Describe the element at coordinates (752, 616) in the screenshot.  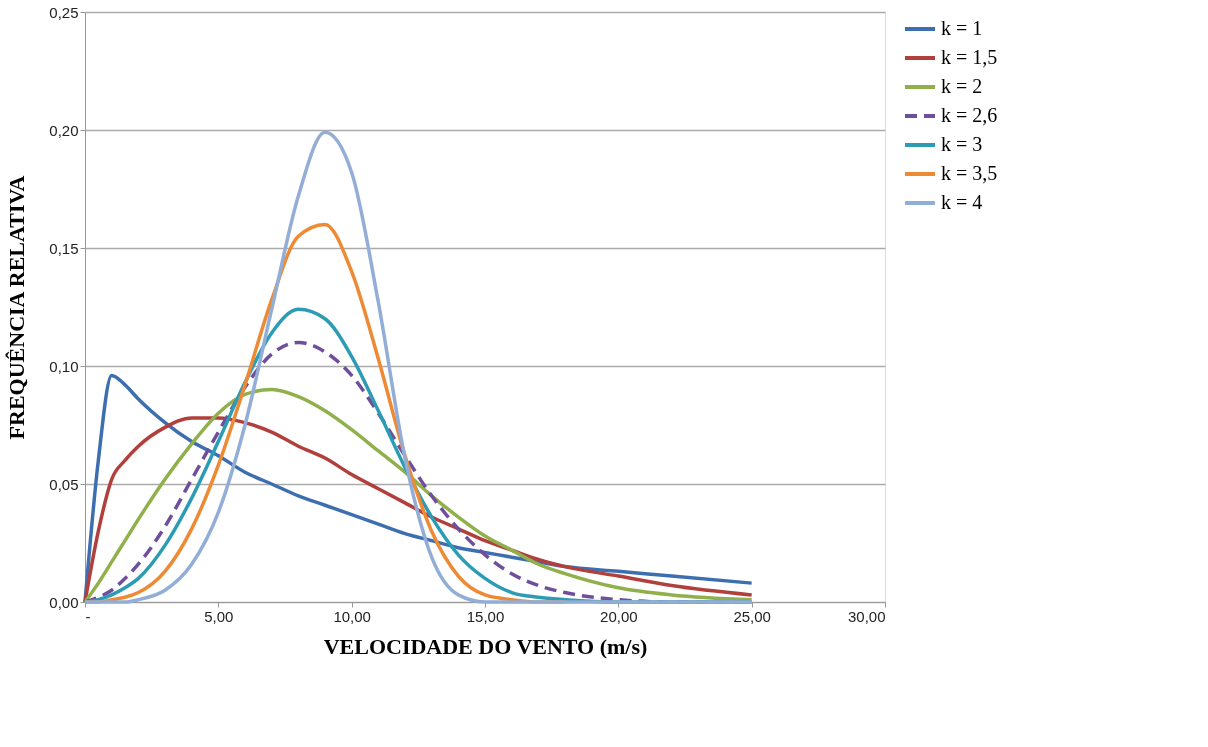
I see `x-tick-label: 25,00` at that location.